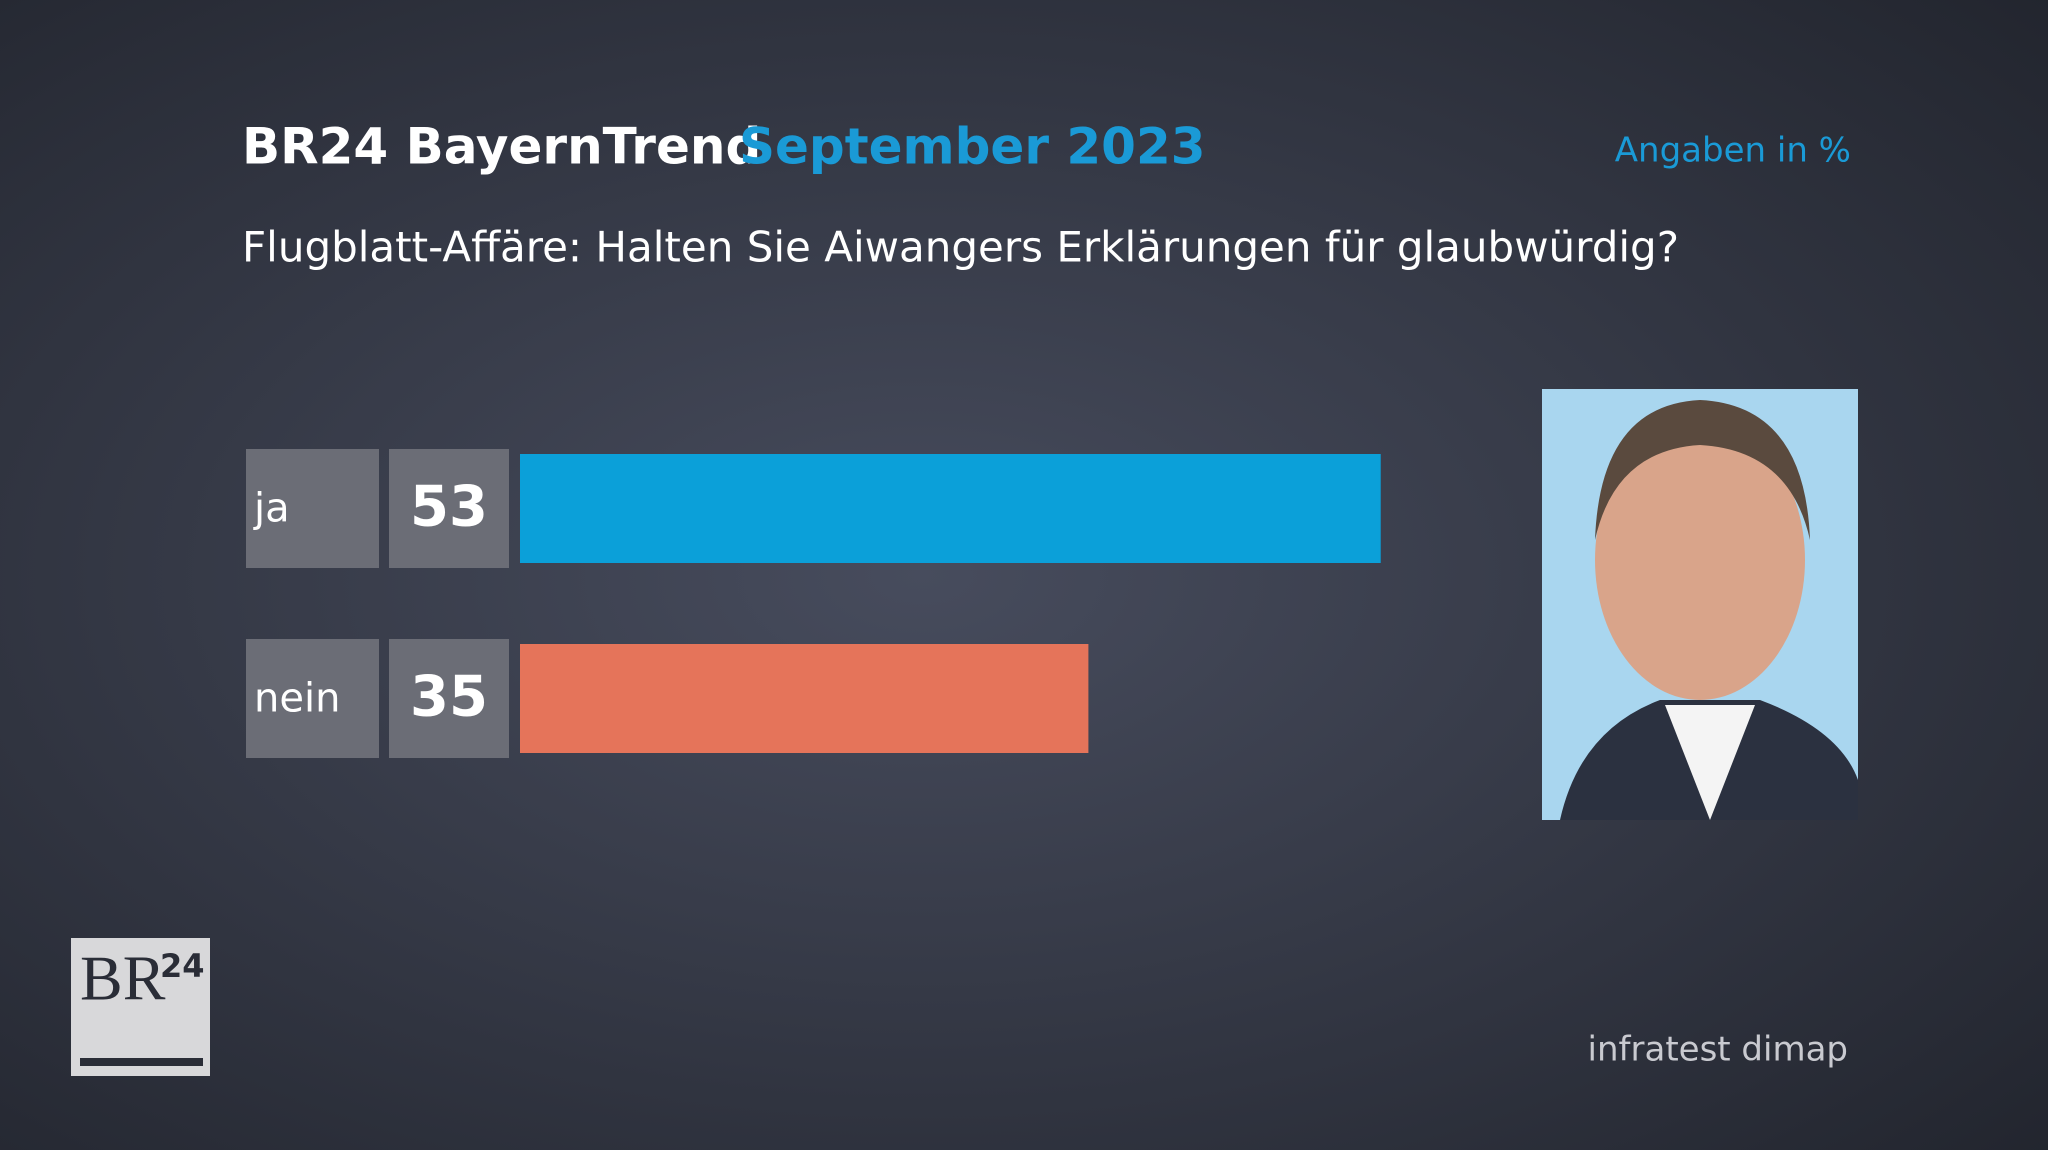 This screenshot has height=1150, width=2048. I want to click on logo-box, so click(140, 1007).